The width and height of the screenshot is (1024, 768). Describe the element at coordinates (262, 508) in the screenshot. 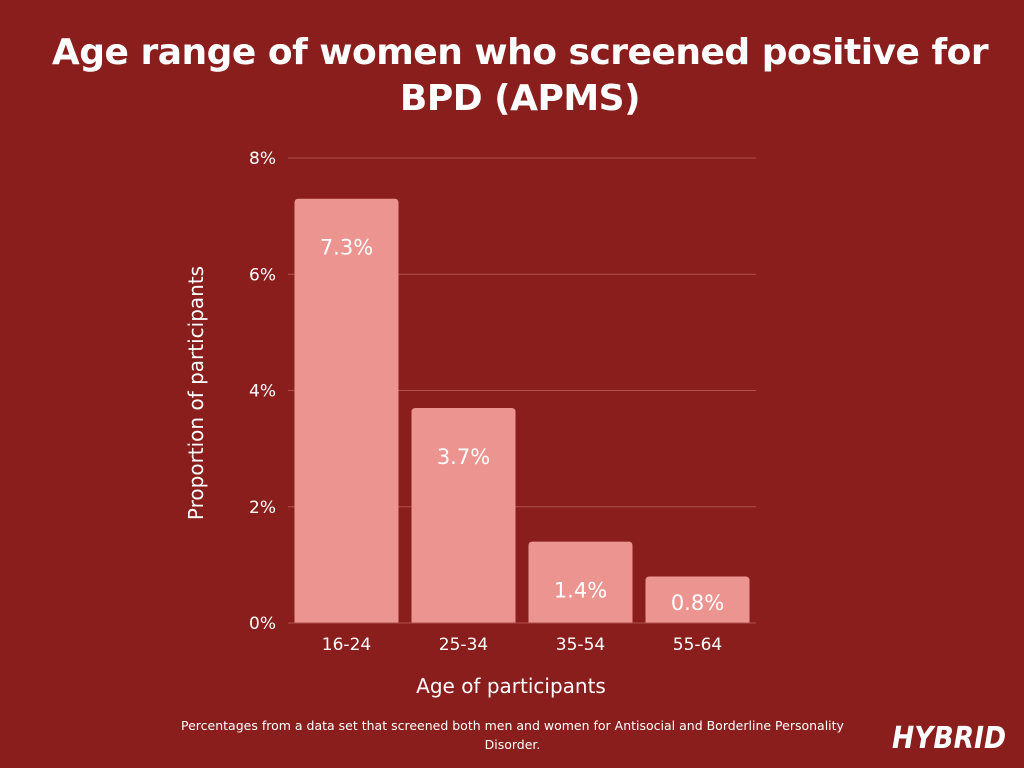

I see `y-tick-label: 2%` at that location.